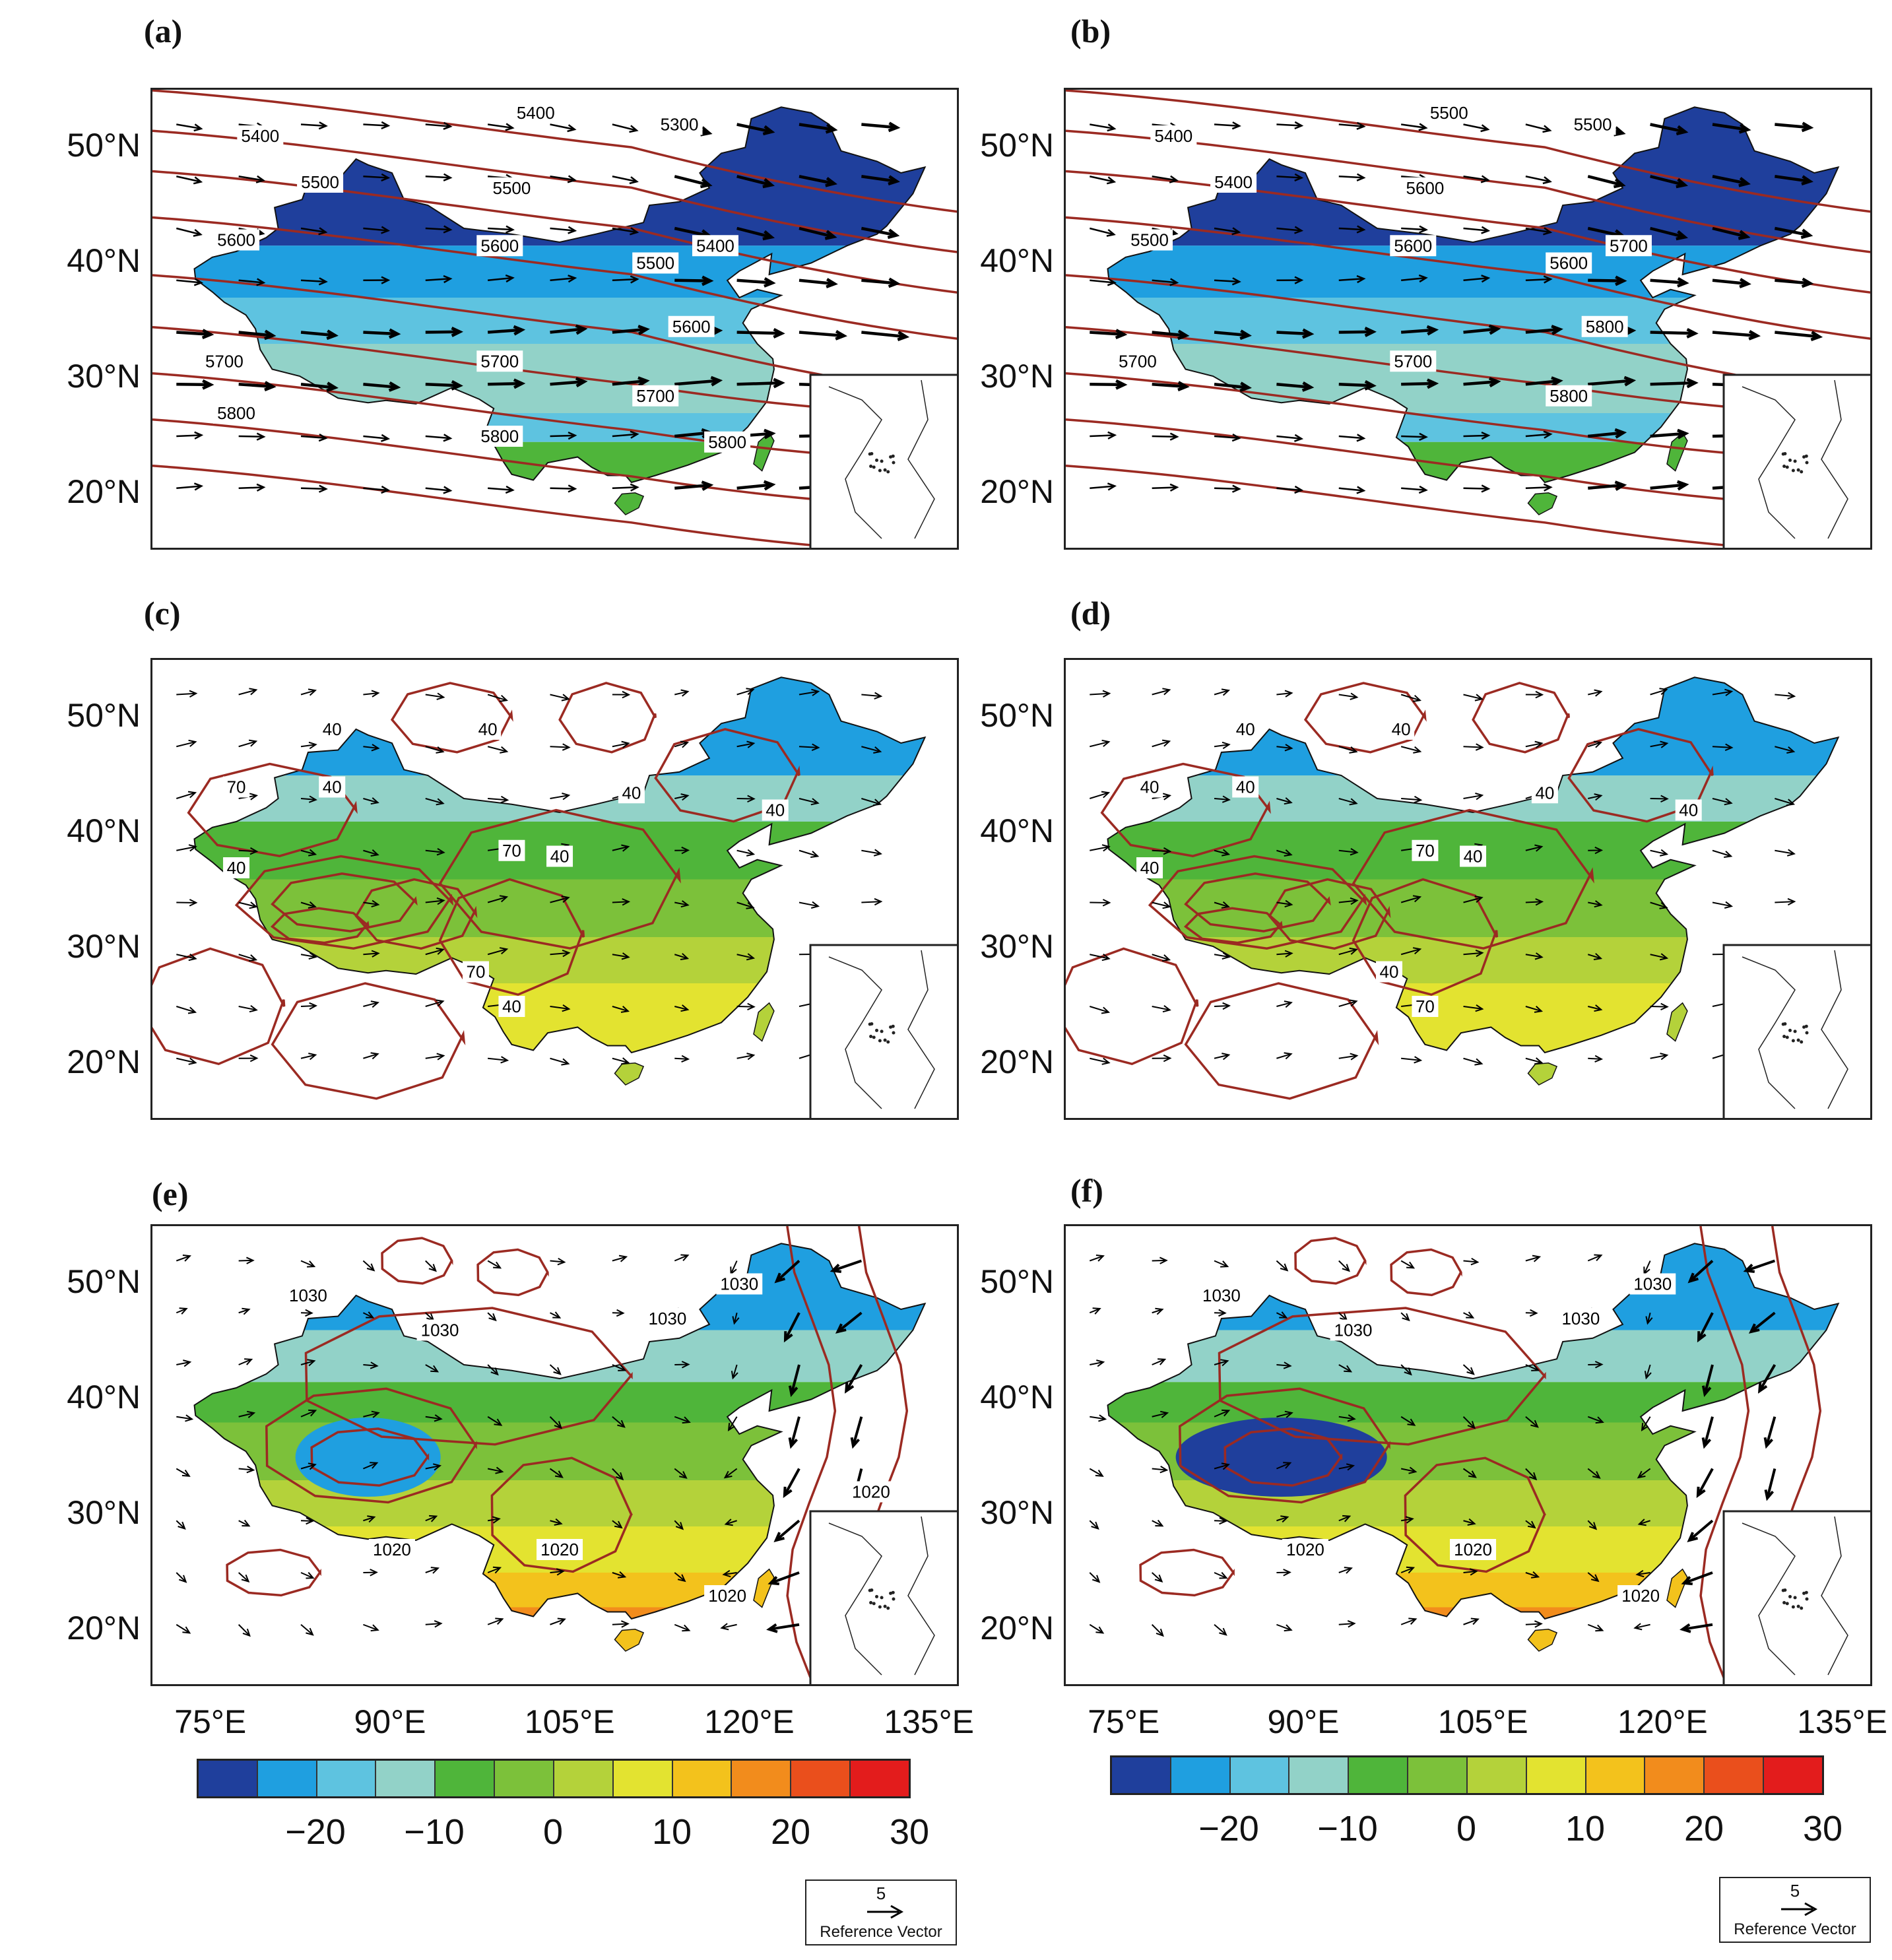 Image resolution: width=1892 pixels, height=1960 pixels. Describe the element at coordinates (881, 1912) in the screenshot. I see `reference-vector-left: 5 Reference Vector` at that location.